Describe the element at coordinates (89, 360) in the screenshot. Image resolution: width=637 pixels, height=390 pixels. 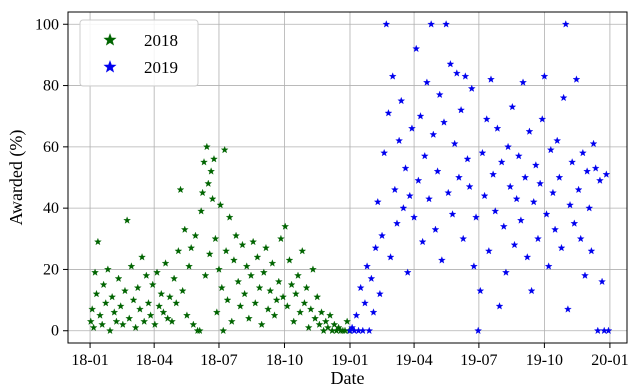
I see `x-tick-label: 18-01` at that location.